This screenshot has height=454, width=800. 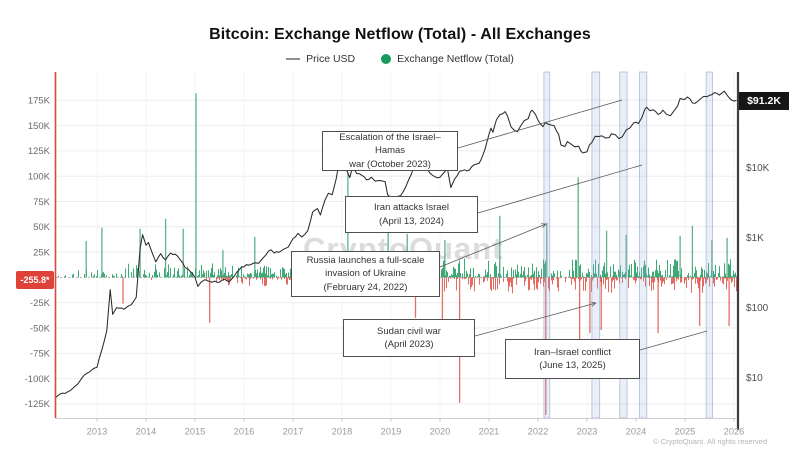 What do you see at coordinates (38, 379) in the screenshot?
I see `svg-text: -100K` at bounding box center [38, 379].